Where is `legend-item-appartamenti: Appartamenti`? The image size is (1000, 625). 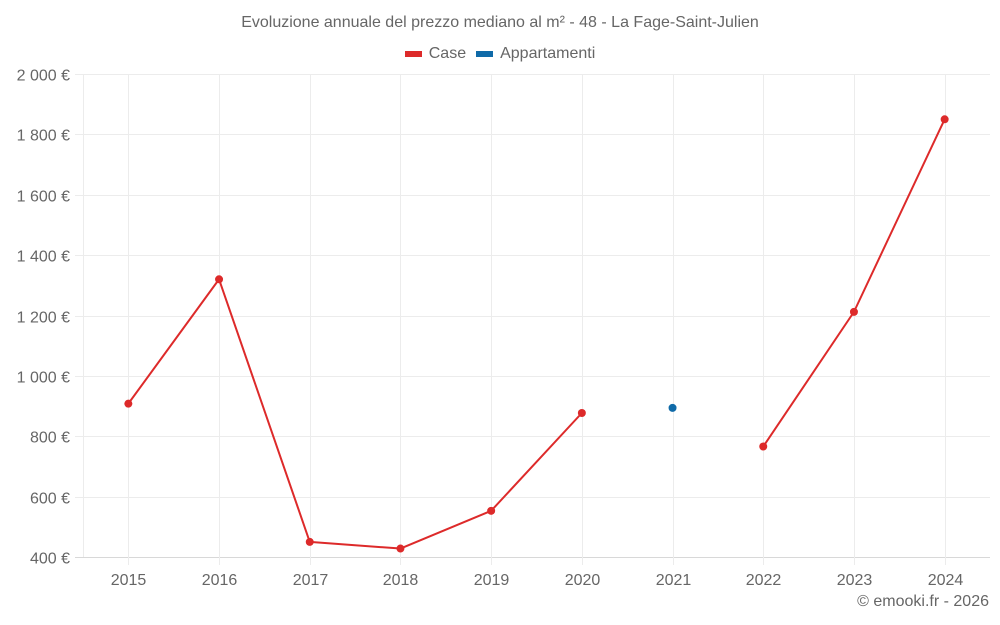 legend-item-appartamenti: Appartamenti is located at coordinates (535, 54).